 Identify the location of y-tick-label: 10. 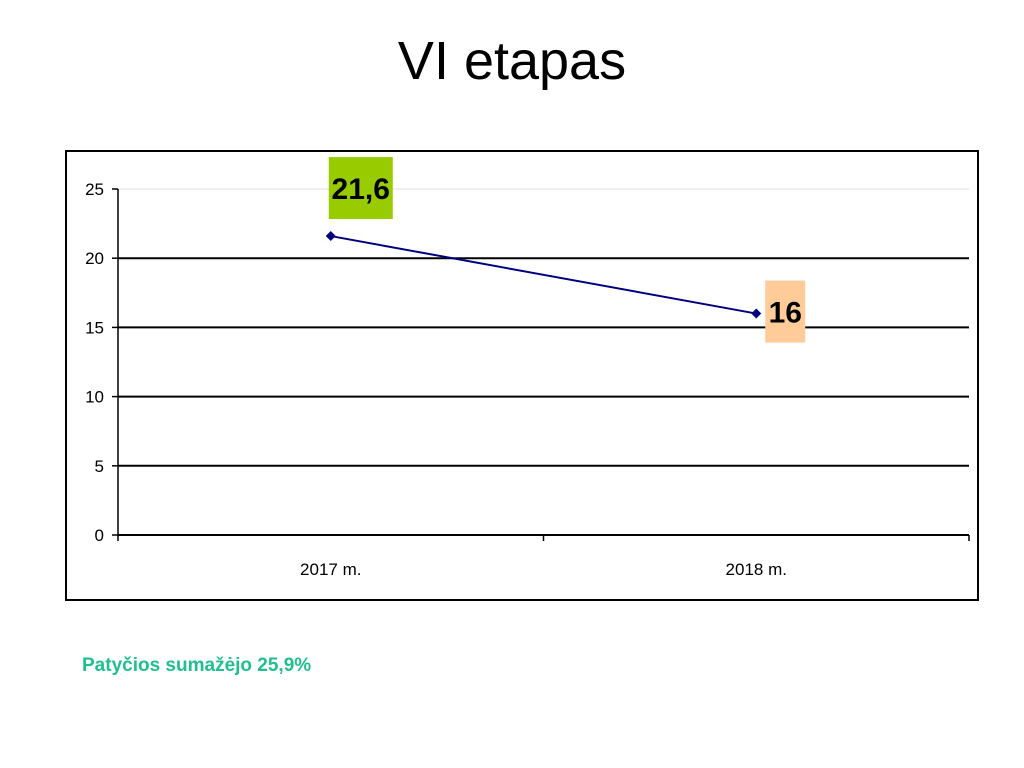
(94, 397).